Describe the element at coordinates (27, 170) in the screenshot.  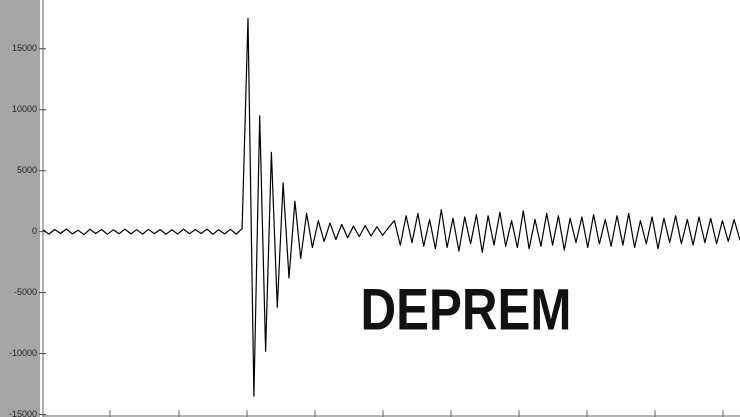
I see `y-tick-label: 5000` at that location.